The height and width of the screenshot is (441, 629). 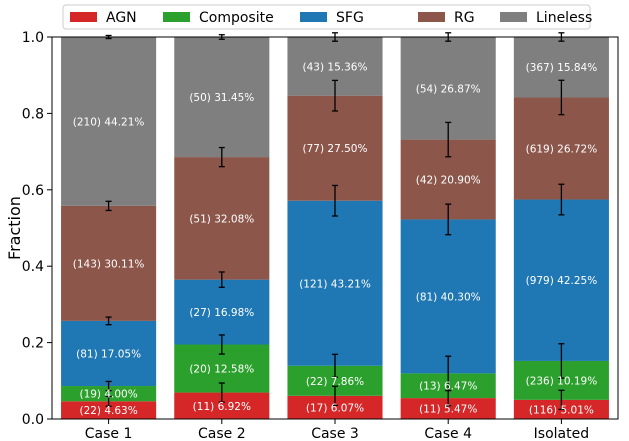 I want to click on legend-label: RG, so click(x=464, y=18).